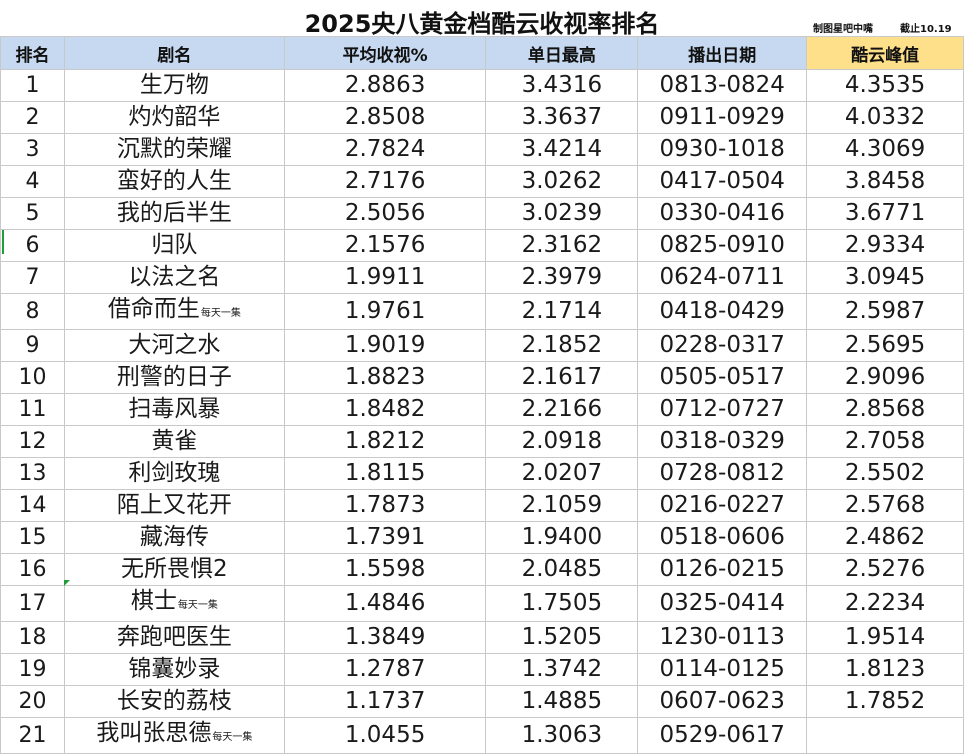 The height and width of the screenshot is (754, 964). What do you see at coordinates (174, 669) in the screenshot?
I see `name-cell: 锦囊妙录` at bounding box center [174, 669].